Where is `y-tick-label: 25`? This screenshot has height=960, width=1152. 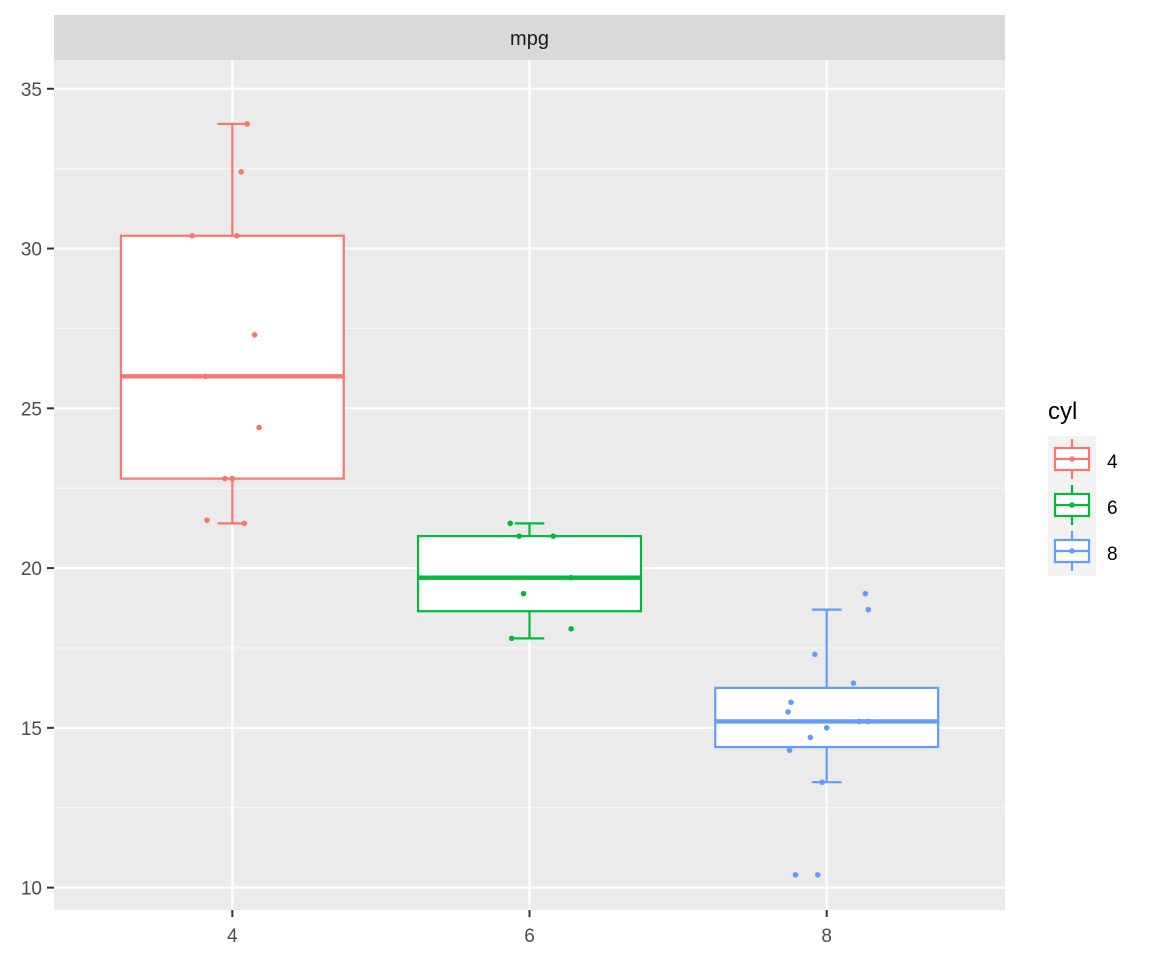 y-tick-label: 25 is located at coordinates (31, 409).